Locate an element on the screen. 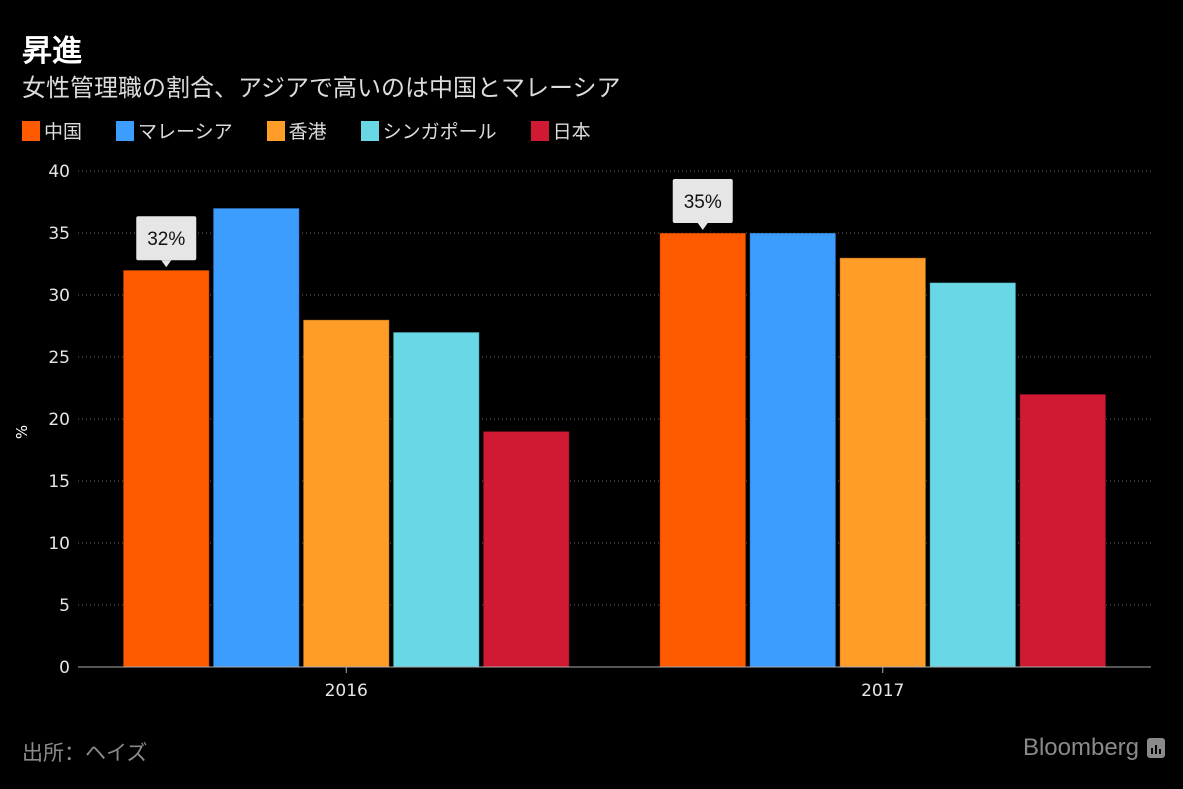 This screenshot has width=1183, height=789. y-tick-label: 20 is located at coordinates (59, 420).